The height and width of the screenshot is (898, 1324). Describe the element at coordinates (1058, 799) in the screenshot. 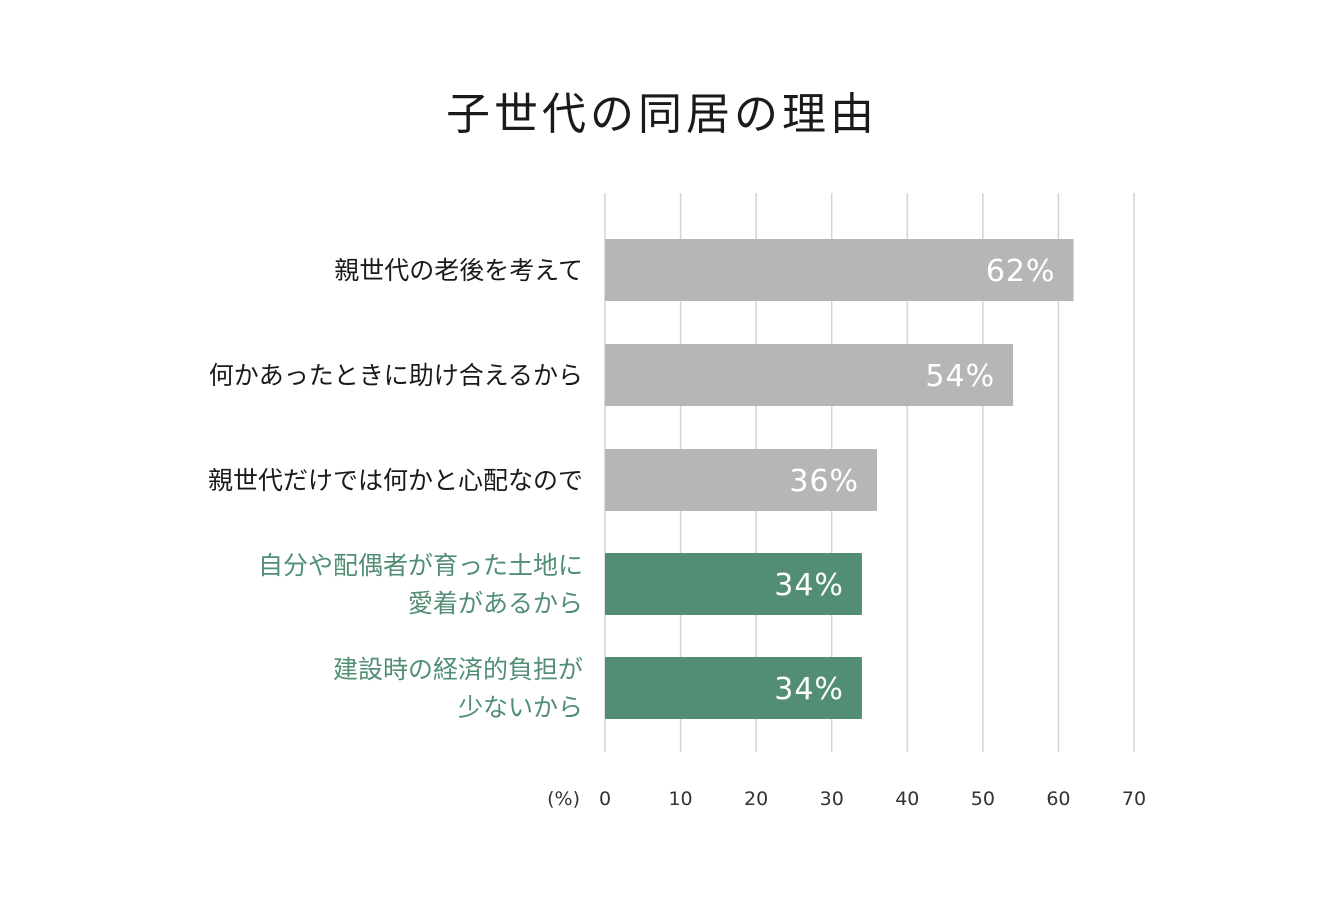

I see `x-tick-label: 60` at that location.